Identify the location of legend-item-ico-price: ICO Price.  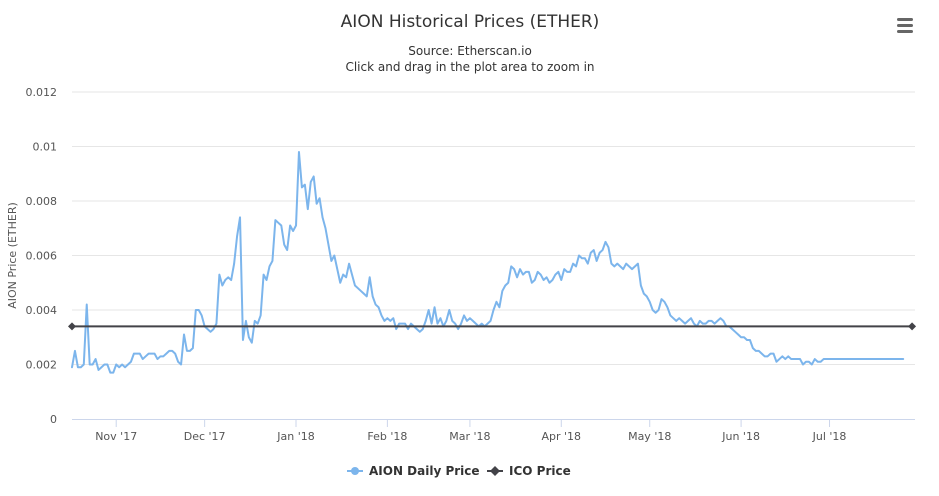
(529, 471).